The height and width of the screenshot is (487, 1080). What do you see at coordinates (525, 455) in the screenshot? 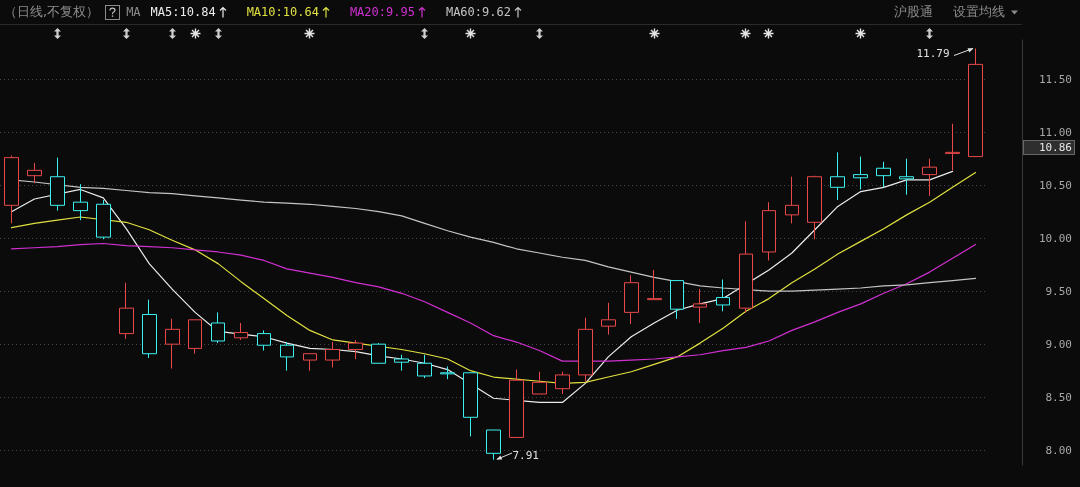
I see `annotation: 7.91` at bounding box center [525, 455].